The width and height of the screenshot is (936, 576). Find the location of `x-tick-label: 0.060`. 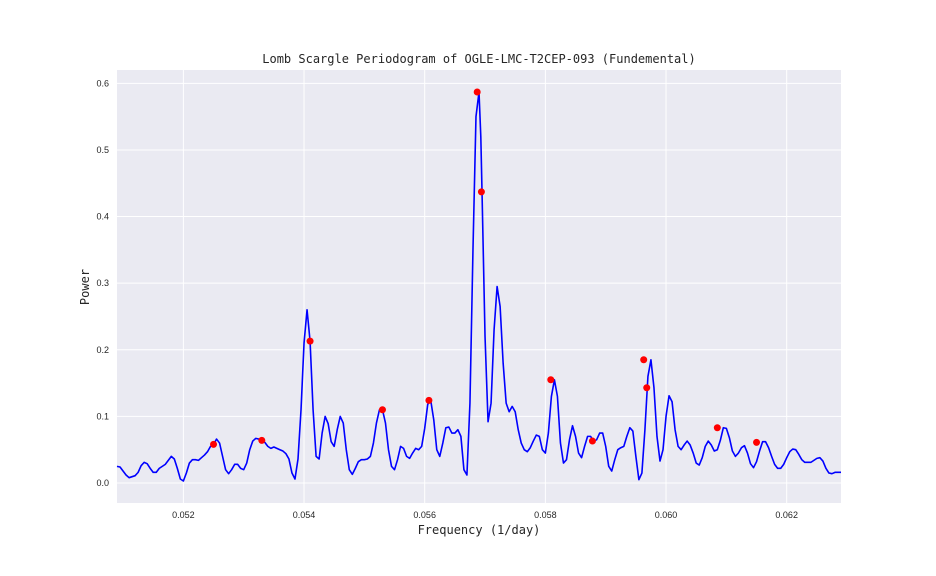

x-tick-label: 0.060 is located at coordinates (666, 515).